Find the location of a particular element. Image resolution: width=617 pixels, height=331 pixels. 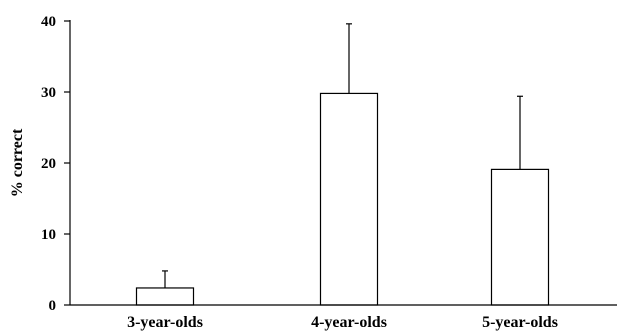

bar-4-year-olds is located at coordinates (349, 199).